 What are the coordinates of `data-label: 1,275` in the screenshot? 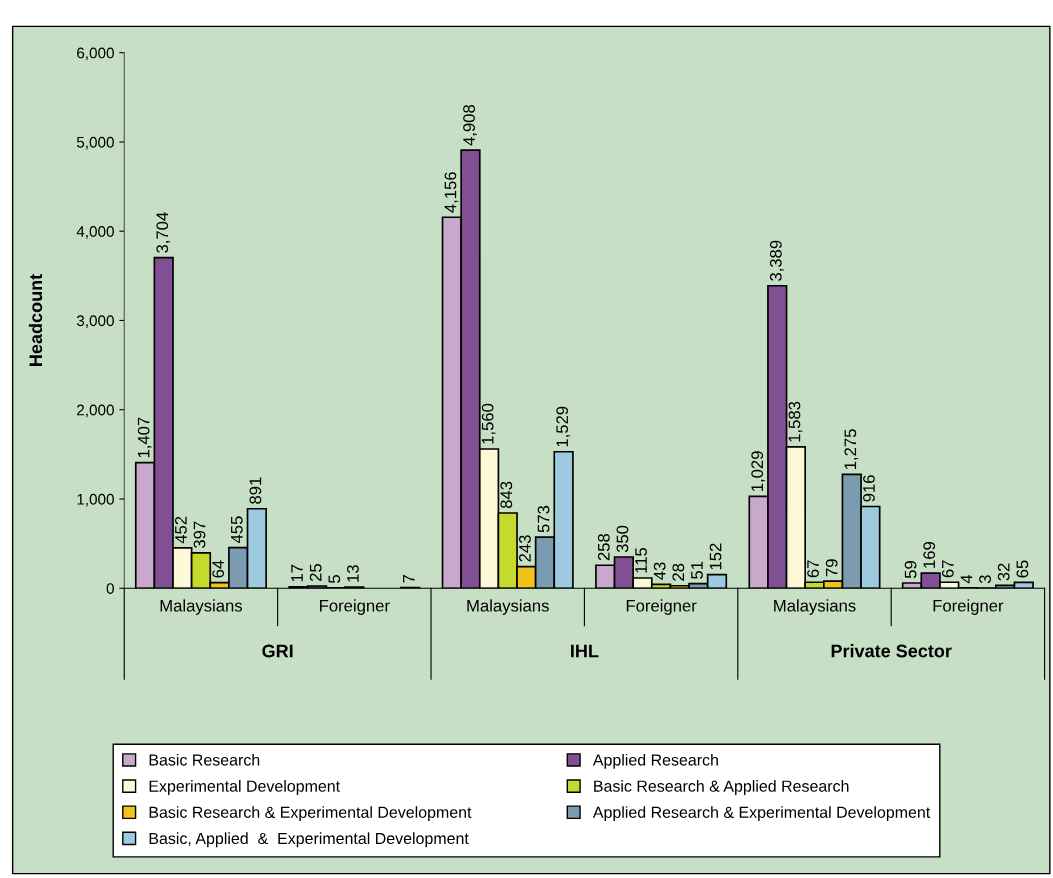 It's located at (851, 449).